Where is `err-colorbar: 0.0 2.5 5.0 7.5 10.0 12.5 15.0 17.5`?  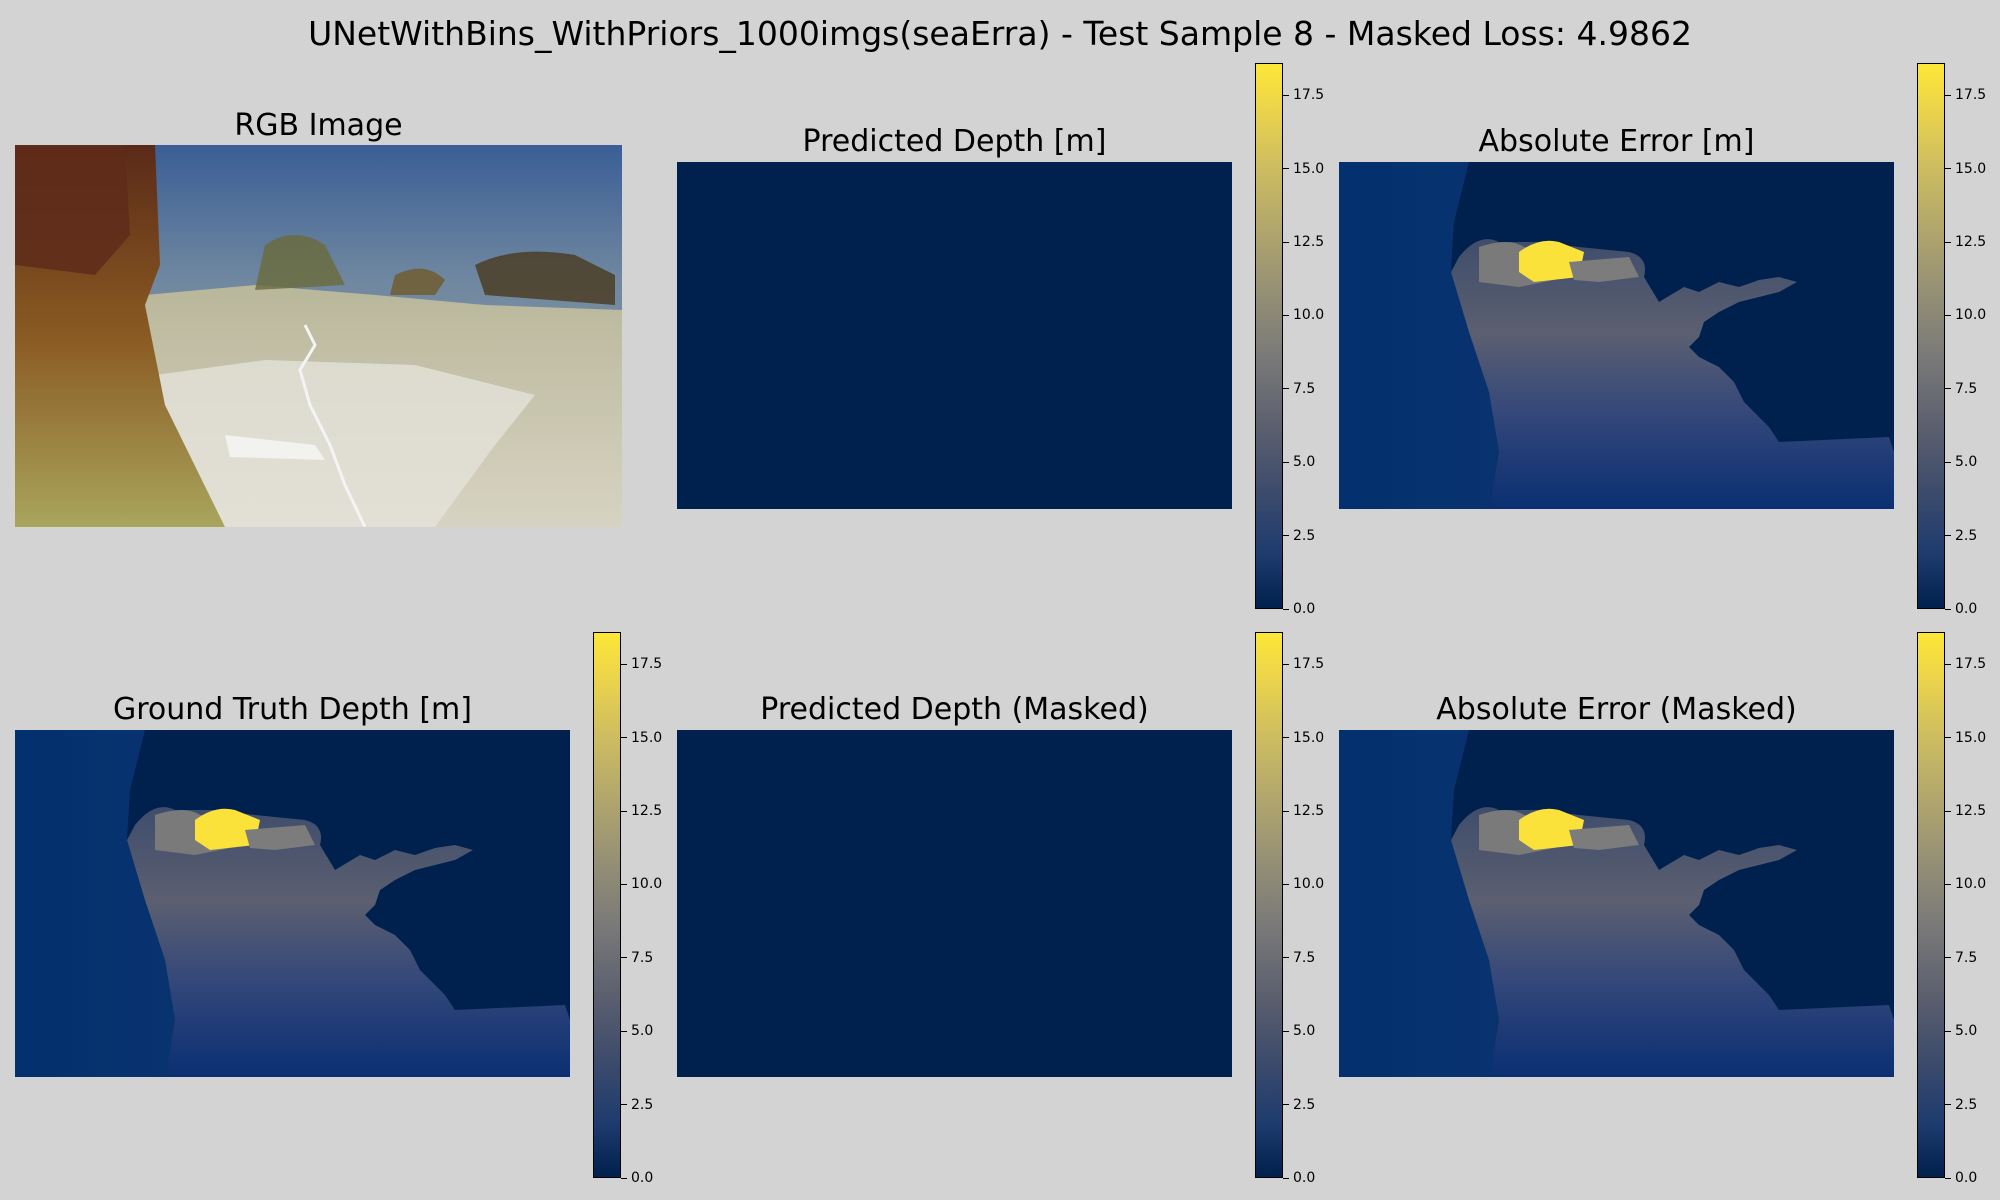 err-colorbar: 0.0 2.5 5.0 7.5 10.0 12.5 15.0 17.5 is located at coordinates (1952, 340).